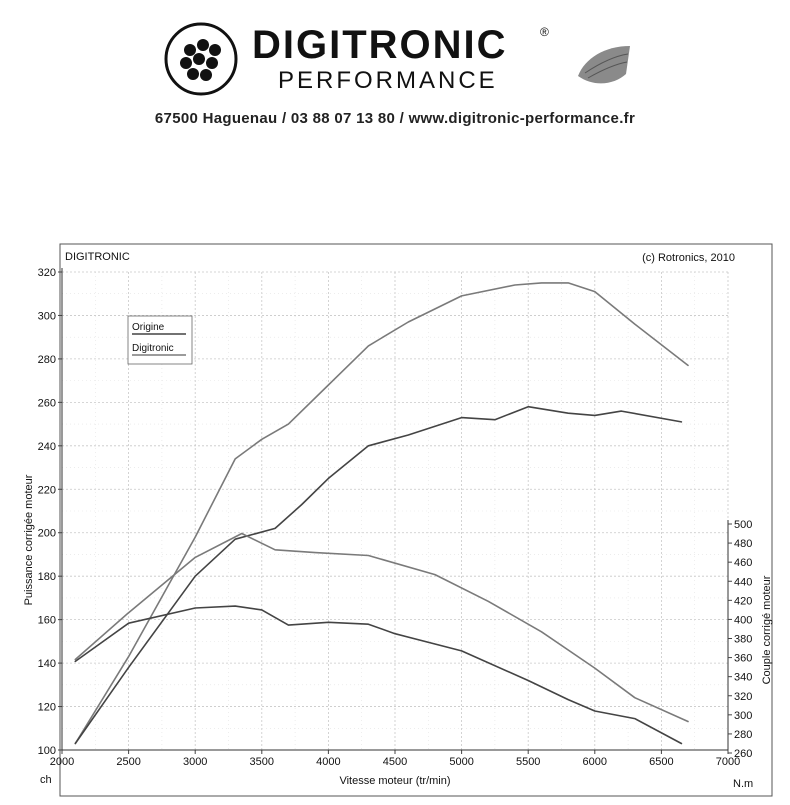 The image size is (790, 805). What do you see at coordinates (743, 544) in the screenshot?
I see `y-right-tick-label: 480` at bounding box center [743, 544].